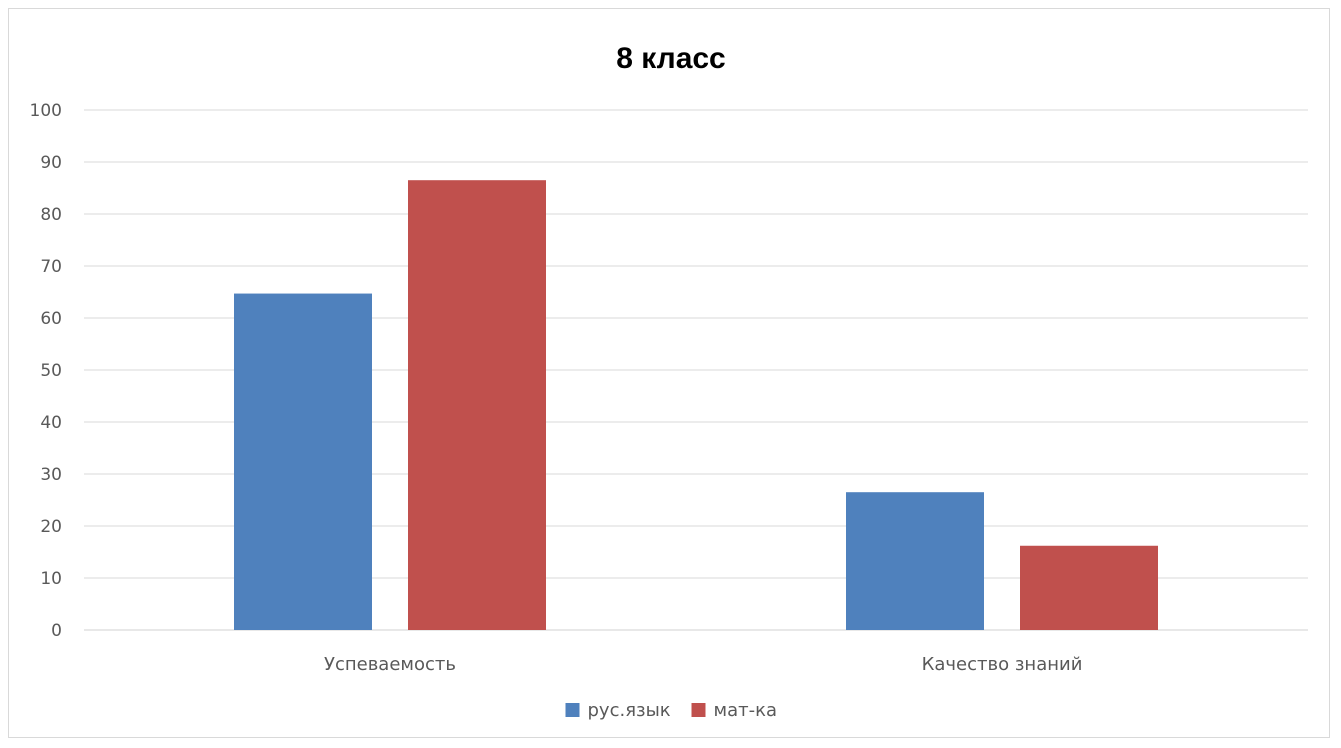 The image size is (1341, 748). What do you see at coordinates (390, 664) in the screenshot?
I see `x-category-label: Успеваемость` at bounding box center [390, 664].